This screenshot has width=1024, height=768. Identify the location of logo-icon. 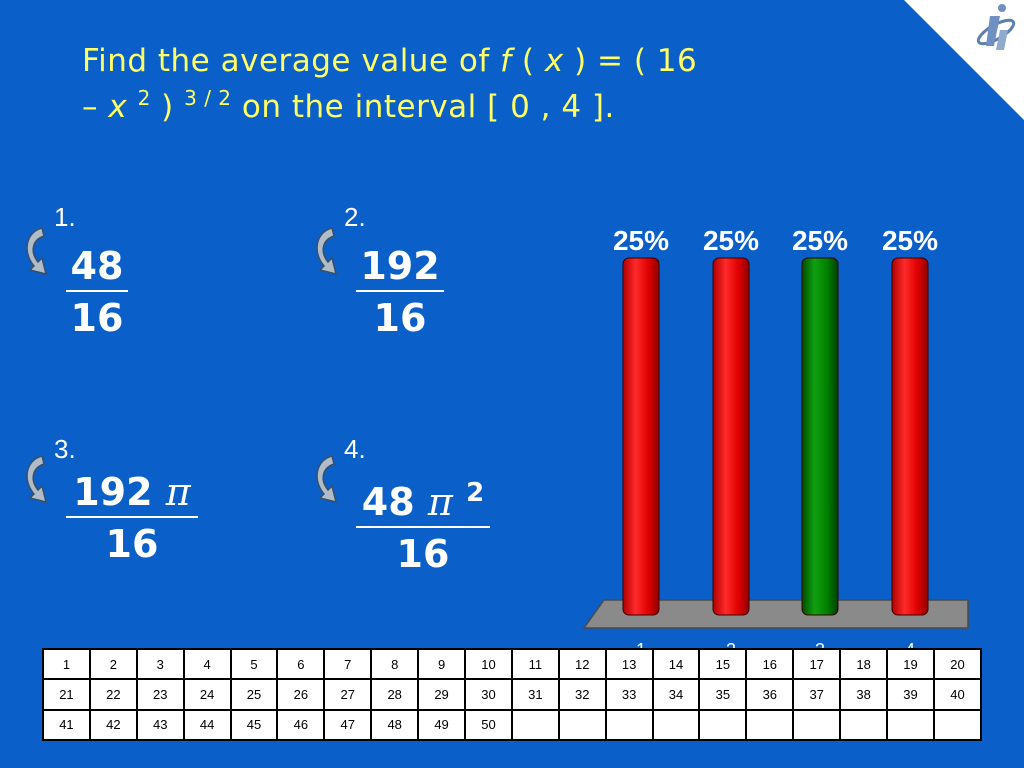
(964, 60).